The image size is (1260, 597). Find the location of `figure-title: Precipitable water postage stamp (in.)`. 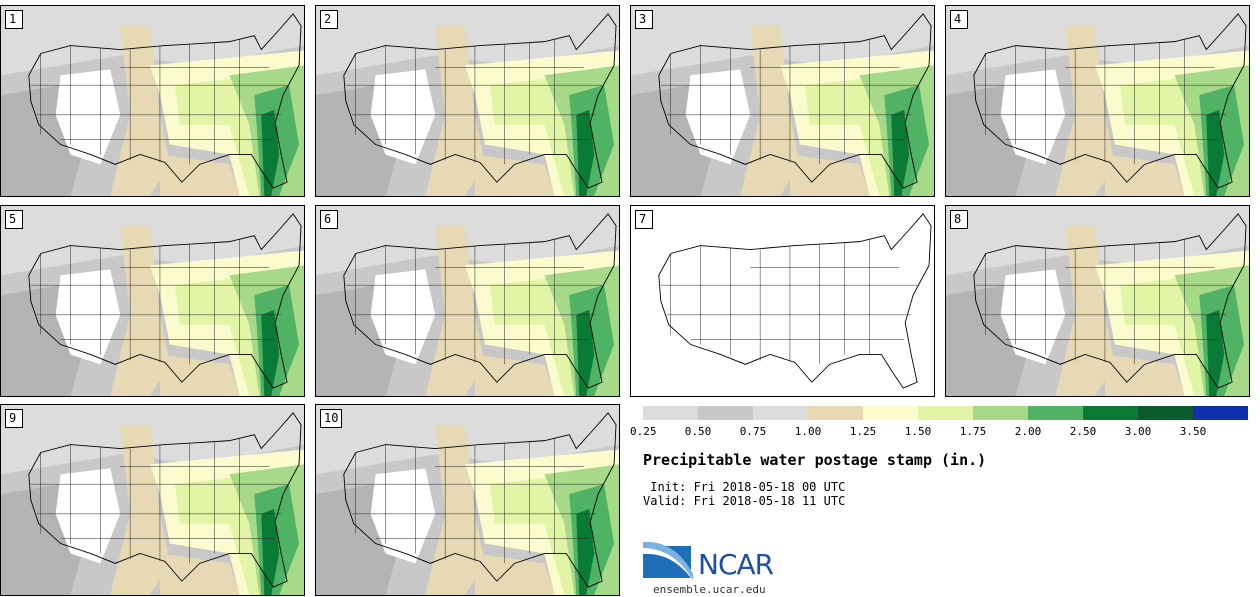

figure-title: Precipitable water postage stamp (in.) is located at coordinates (815, 460).